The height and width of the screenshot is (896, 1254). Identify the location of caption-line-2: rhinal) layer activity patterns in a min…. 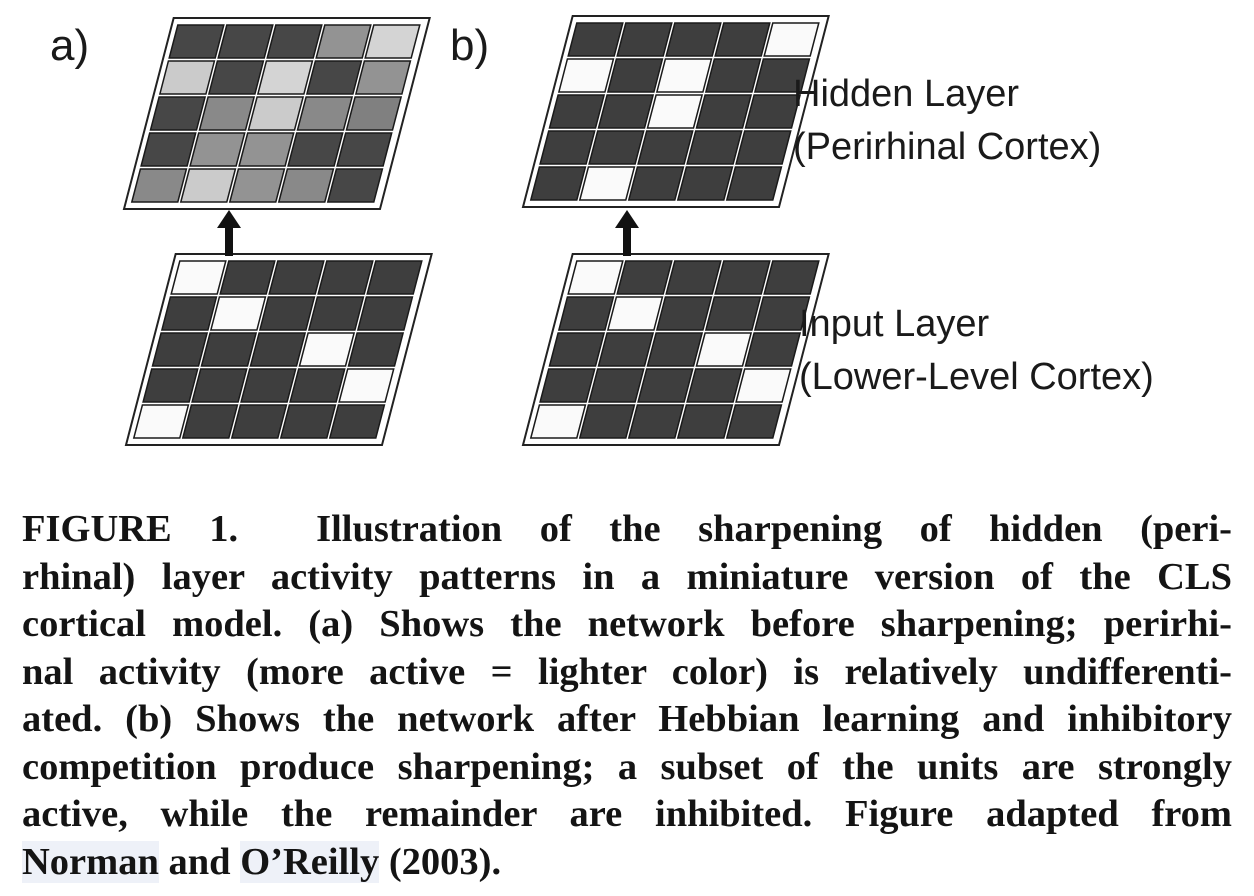
(627, 576).